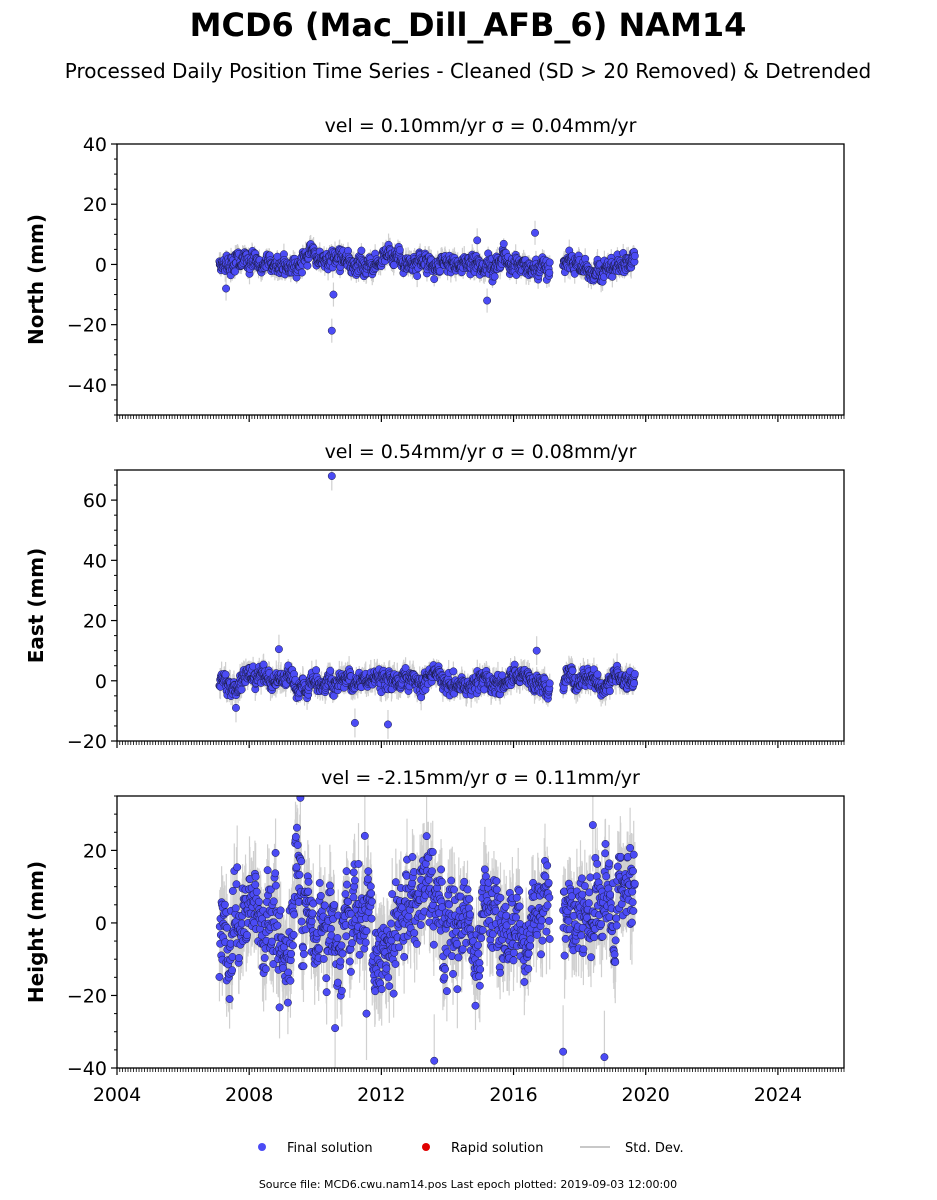 Image resolution: width=937 pixels, height=1200 pixels. What do you see at coordinates (36, 606) in the screenshot?
I see `y-axis-label: East (mm)` at bounding box center [36, 606].